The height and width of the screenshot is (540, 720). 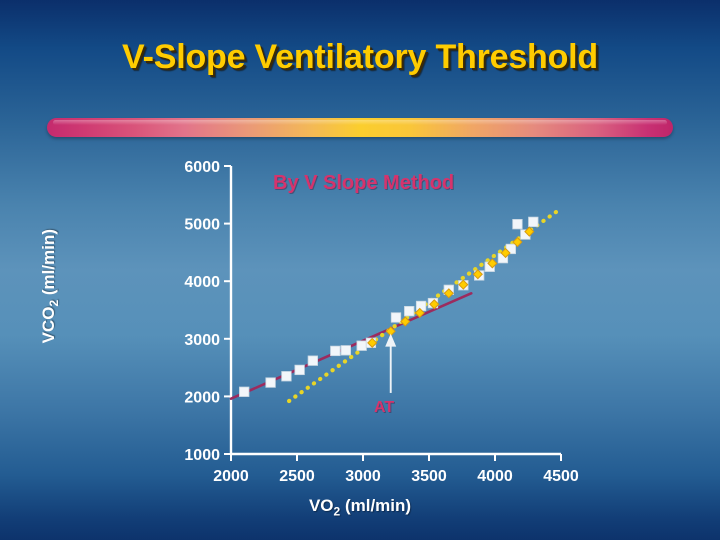 What do you see at coordinates (321, 505) in the screenshot?
I see `x-axis-title-base: VO` at bounding box center [321, 505].